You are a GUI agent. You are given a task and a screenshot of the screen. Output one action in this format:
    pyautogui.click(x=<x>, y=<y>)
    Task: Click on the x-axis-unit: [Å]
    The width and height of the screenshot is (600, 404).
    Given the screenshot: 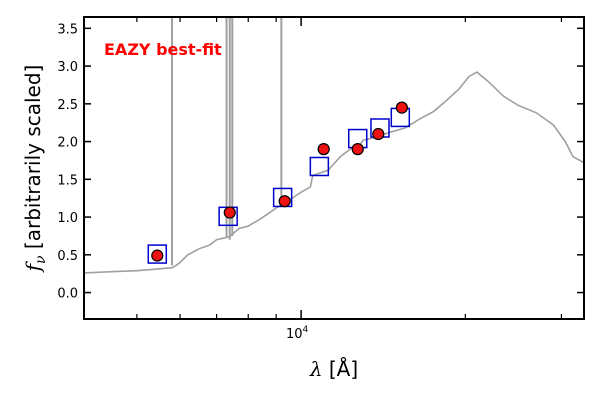 What is the action you would take?
    pyautogui.click(x=343, y=369)
    